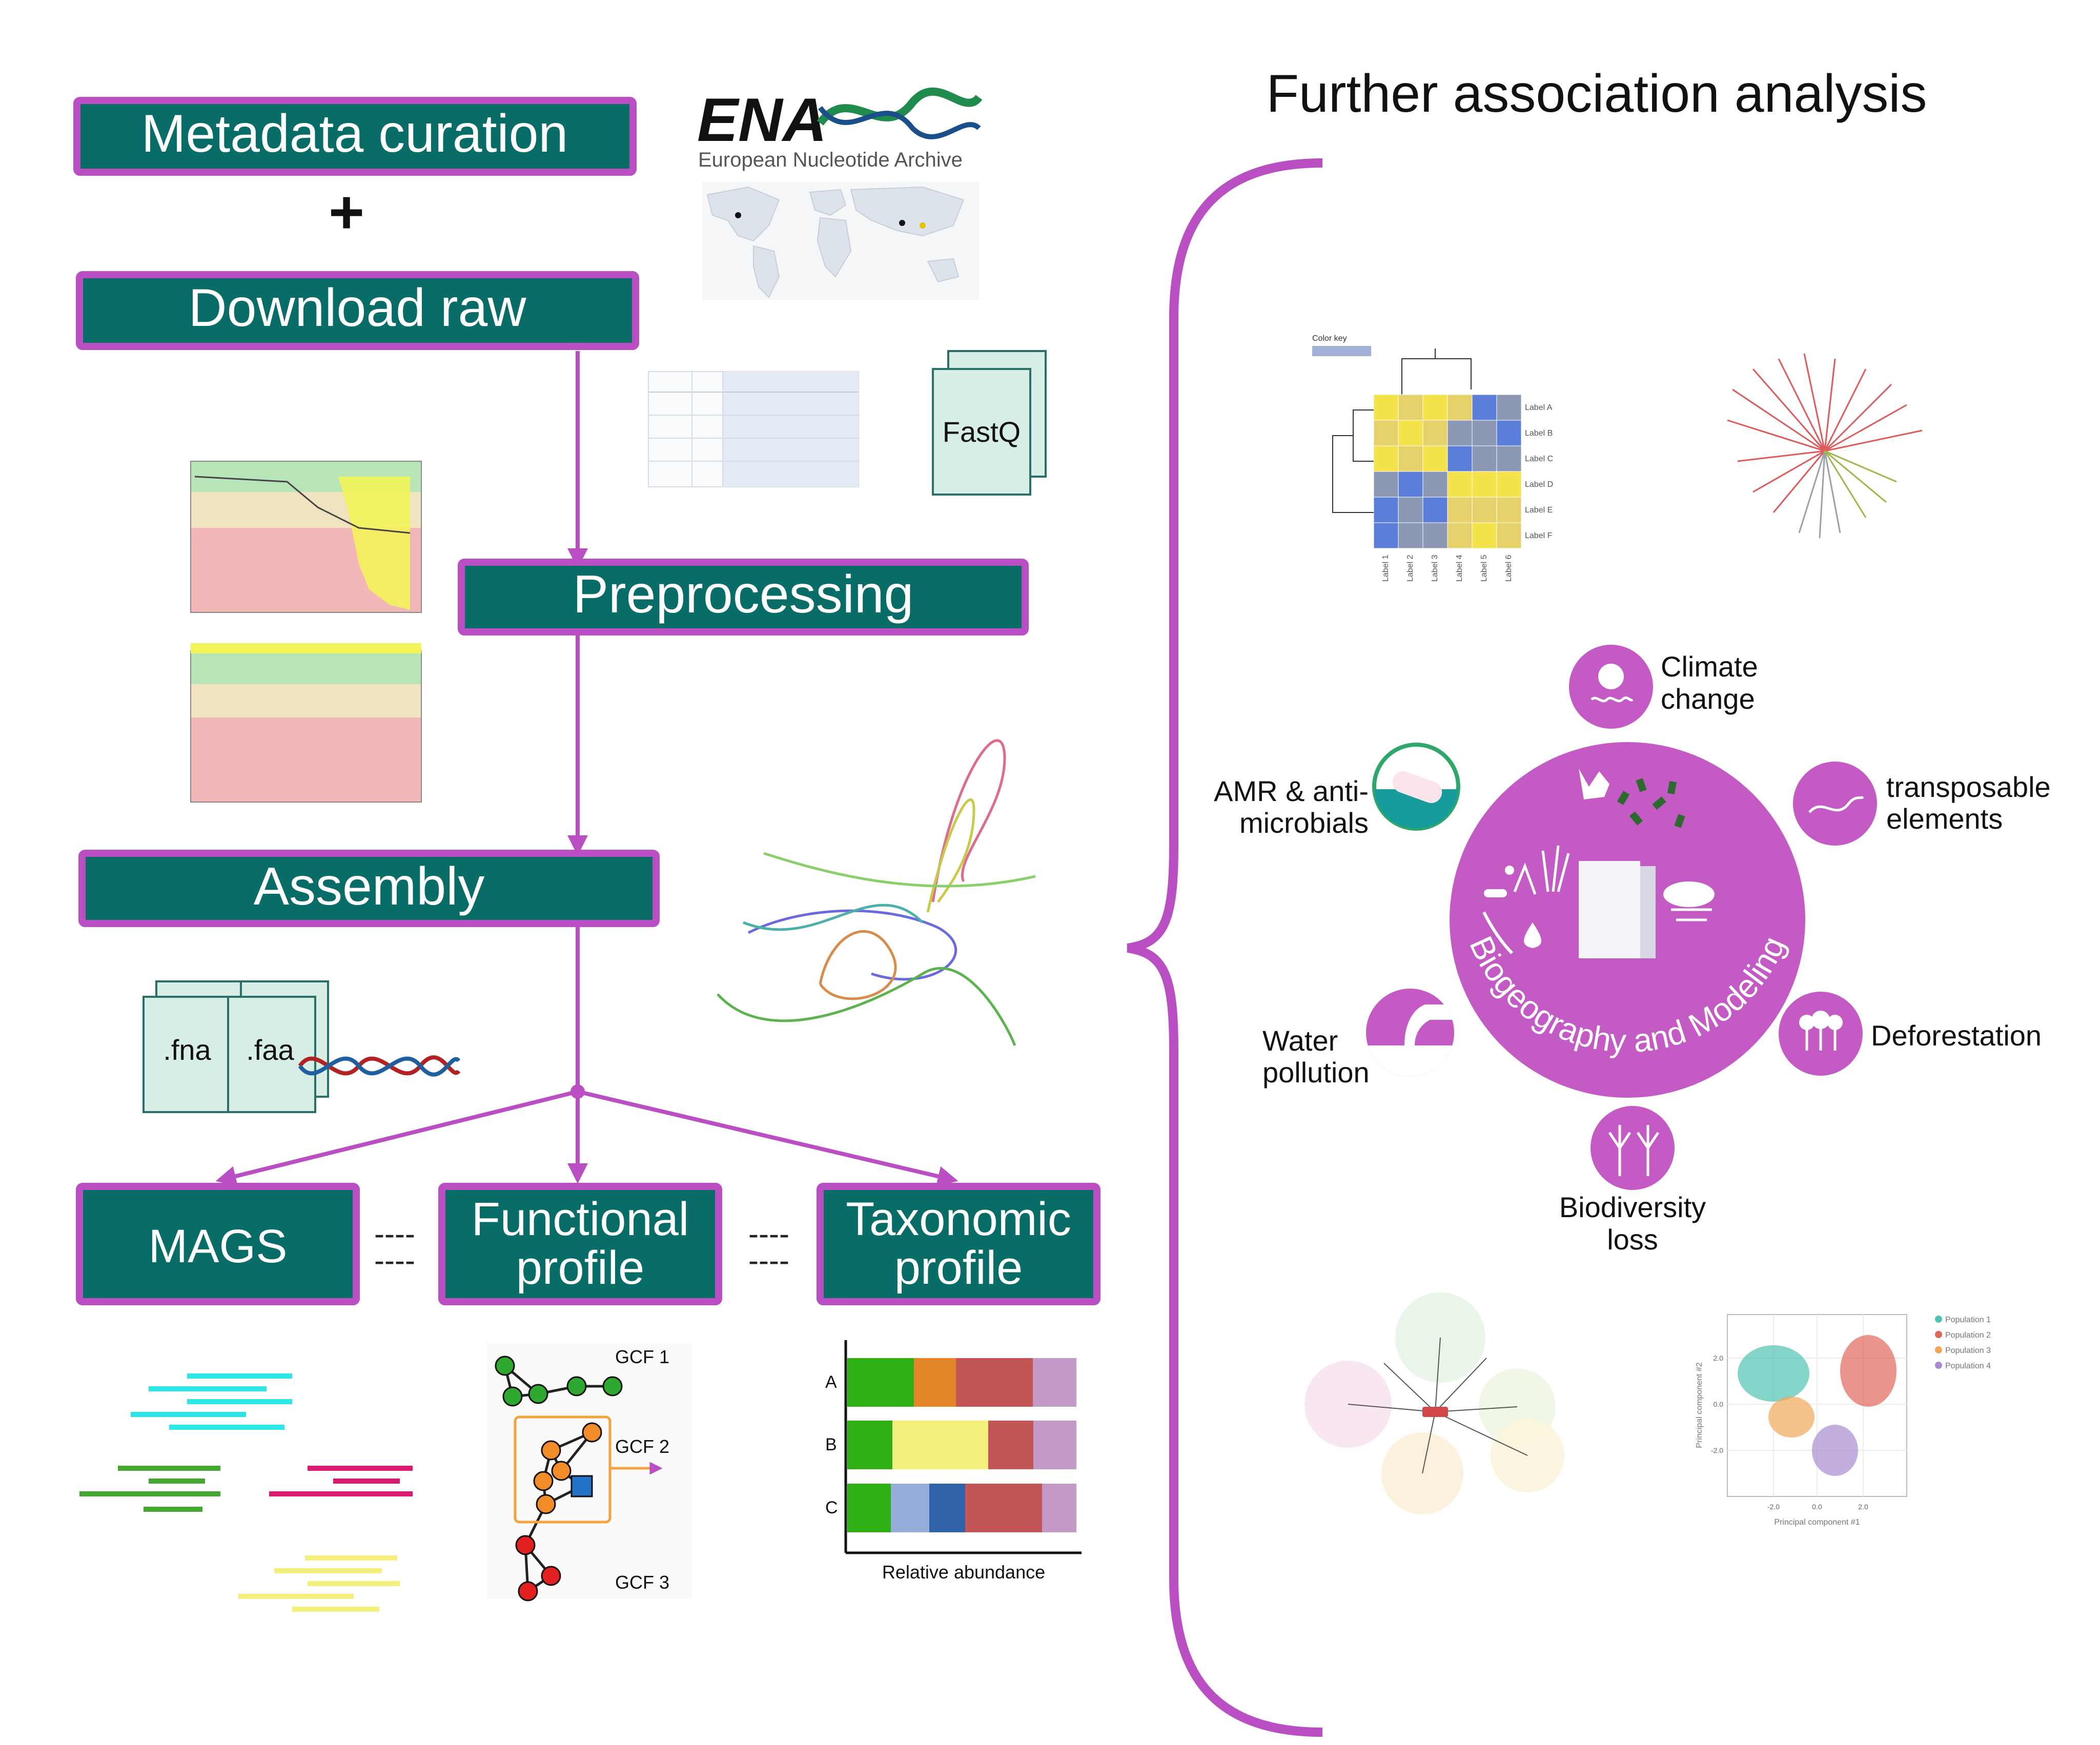  I want to click on phylogenetic-tree-thumbnail, so click(1825, 446).